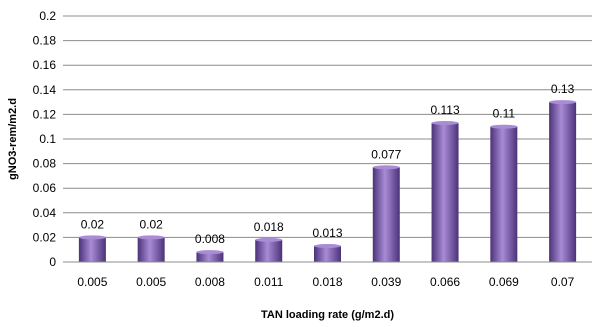 The height and width of the screenshot is (327, 603). I want to click on data-label: 0.13, so click(563, 89).